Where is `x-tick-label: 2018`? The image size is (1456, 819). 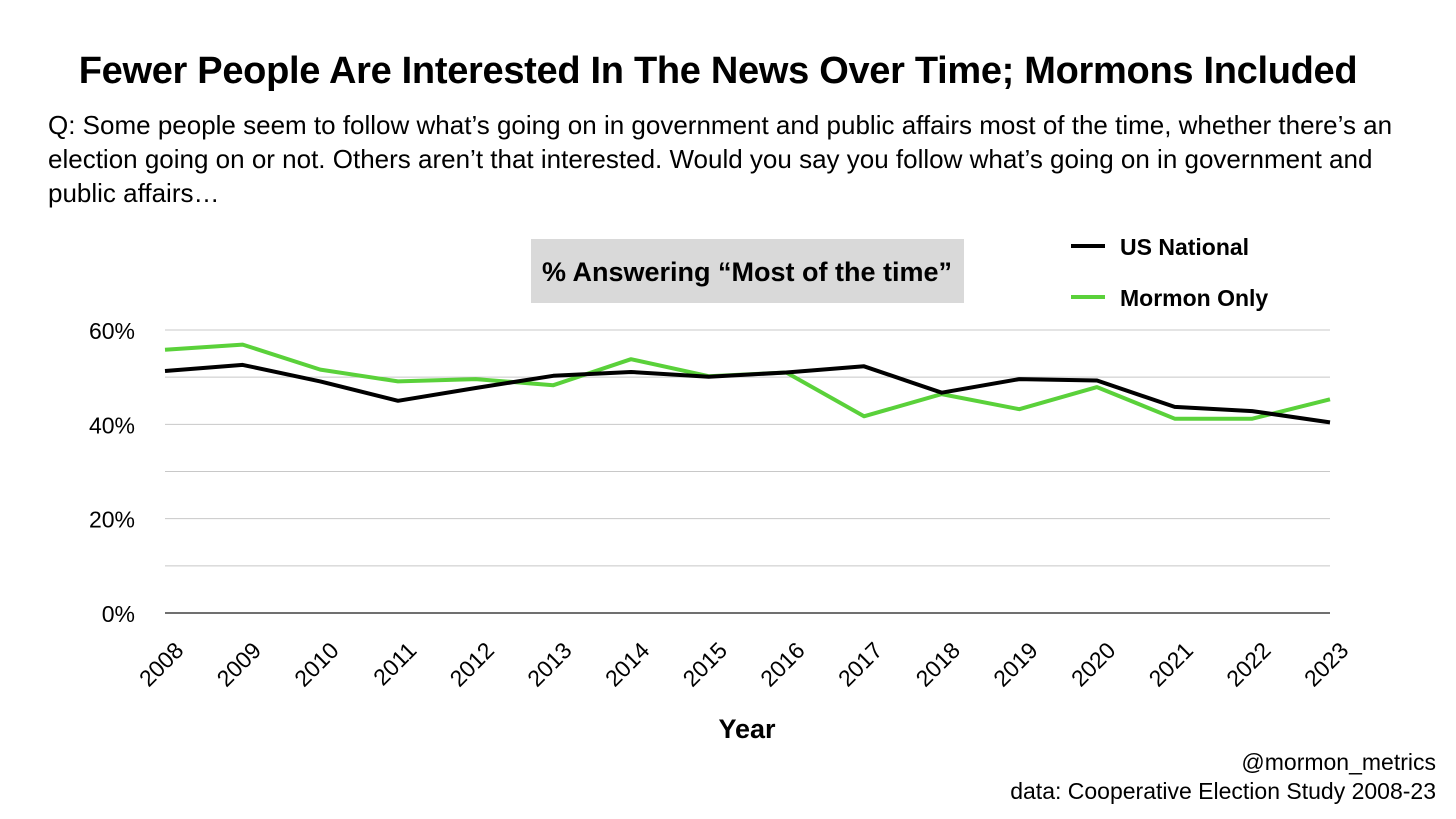 x-tick-label: 2018 is located at coordinates (938, 664).